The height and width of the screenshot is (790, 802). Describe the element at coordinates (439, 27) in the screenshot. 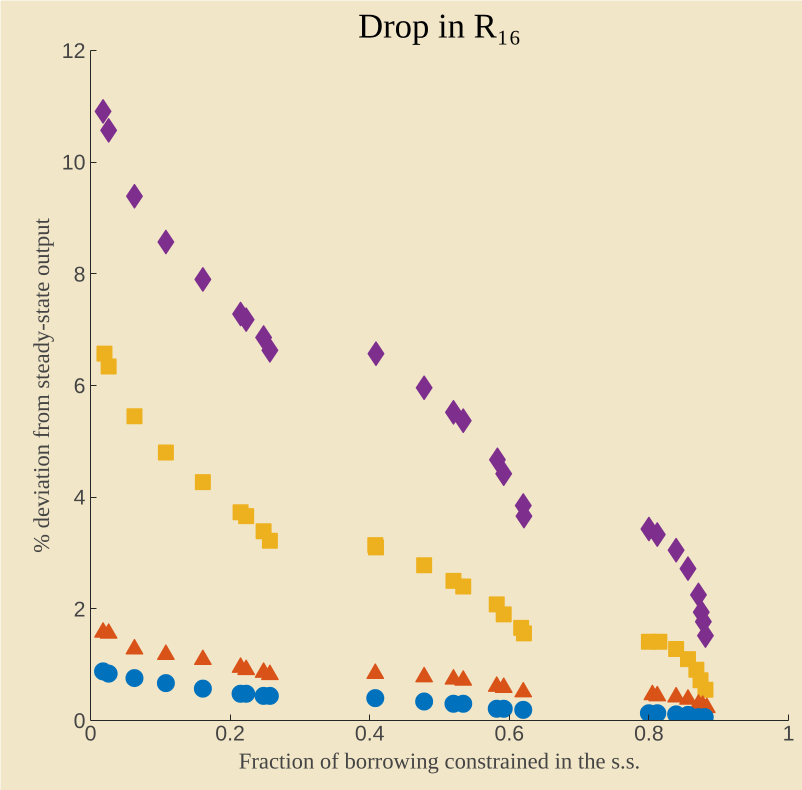

I see `chart-title: Drop in R₁₆` at that location.